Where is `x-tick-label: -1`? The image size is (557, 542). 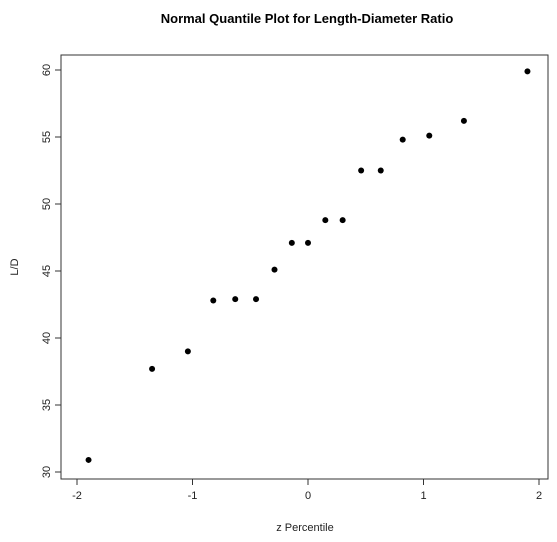
x-tick-label: -1 is located at coordinates (193, 496).